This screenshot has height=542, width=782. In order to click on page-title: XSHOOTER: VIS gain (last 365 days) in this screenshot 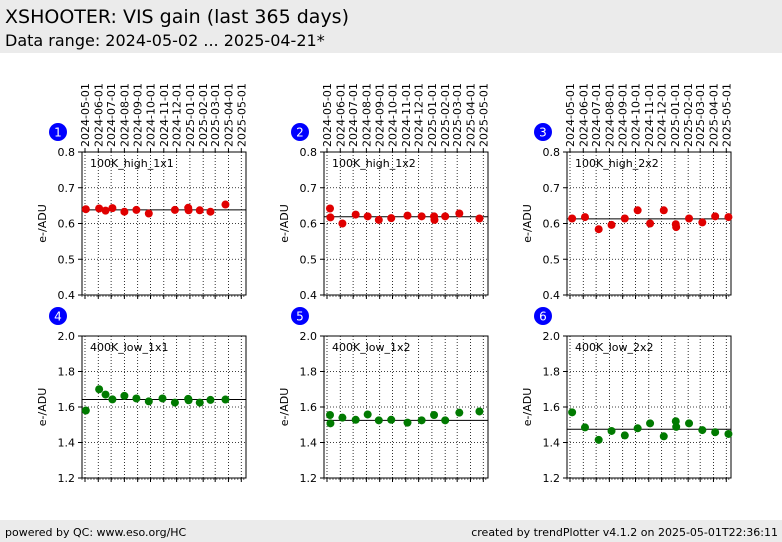, I will do `click(177, 17)`.